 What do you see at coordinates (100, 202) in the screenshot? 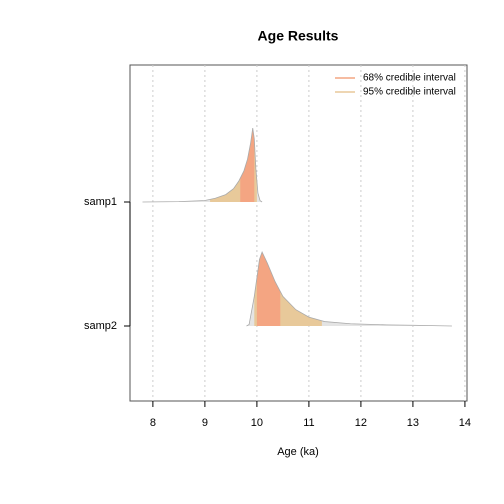
I see `y-tick-label: samp1` at bounding box center [100, 202].